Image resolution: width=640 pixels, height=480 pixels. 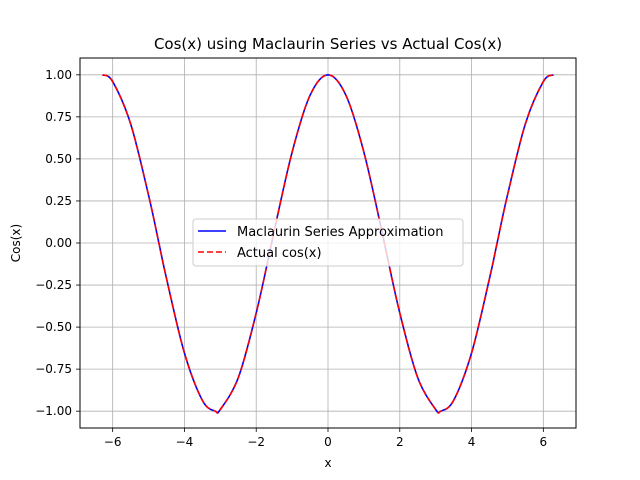 I want to click on y-tick-label: −0.25, so click(x=53, y=285).